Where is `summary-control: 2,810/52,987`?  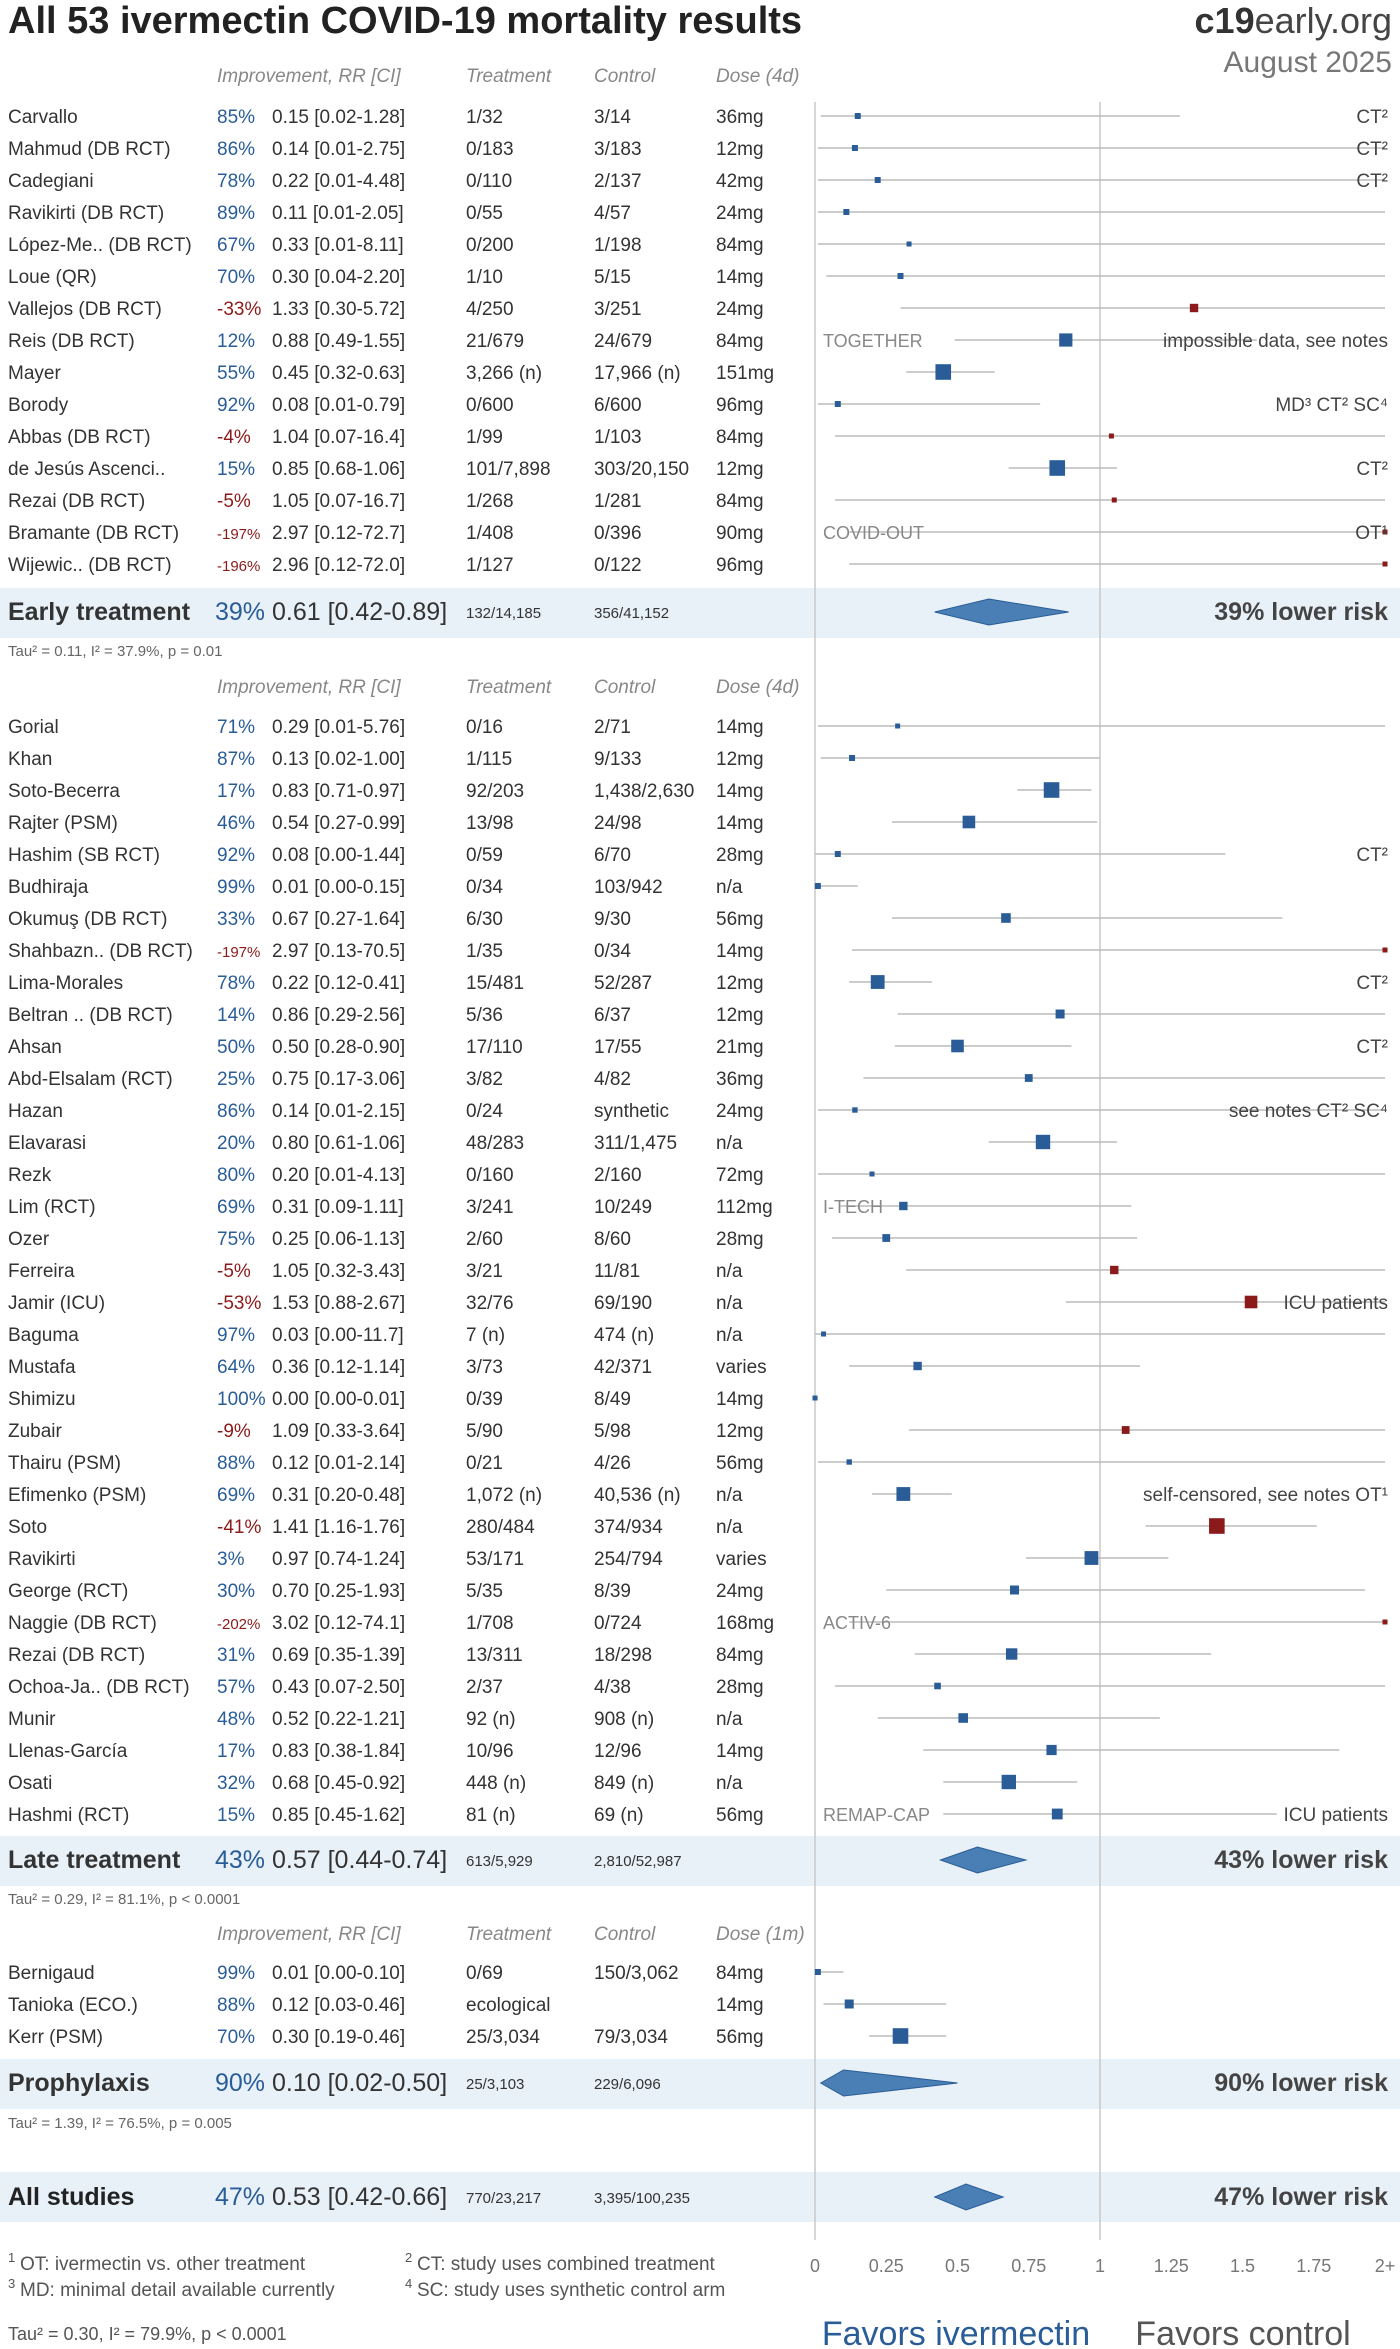 summary-control: 2,810/52,987 is located at coordinates (638, 1861).